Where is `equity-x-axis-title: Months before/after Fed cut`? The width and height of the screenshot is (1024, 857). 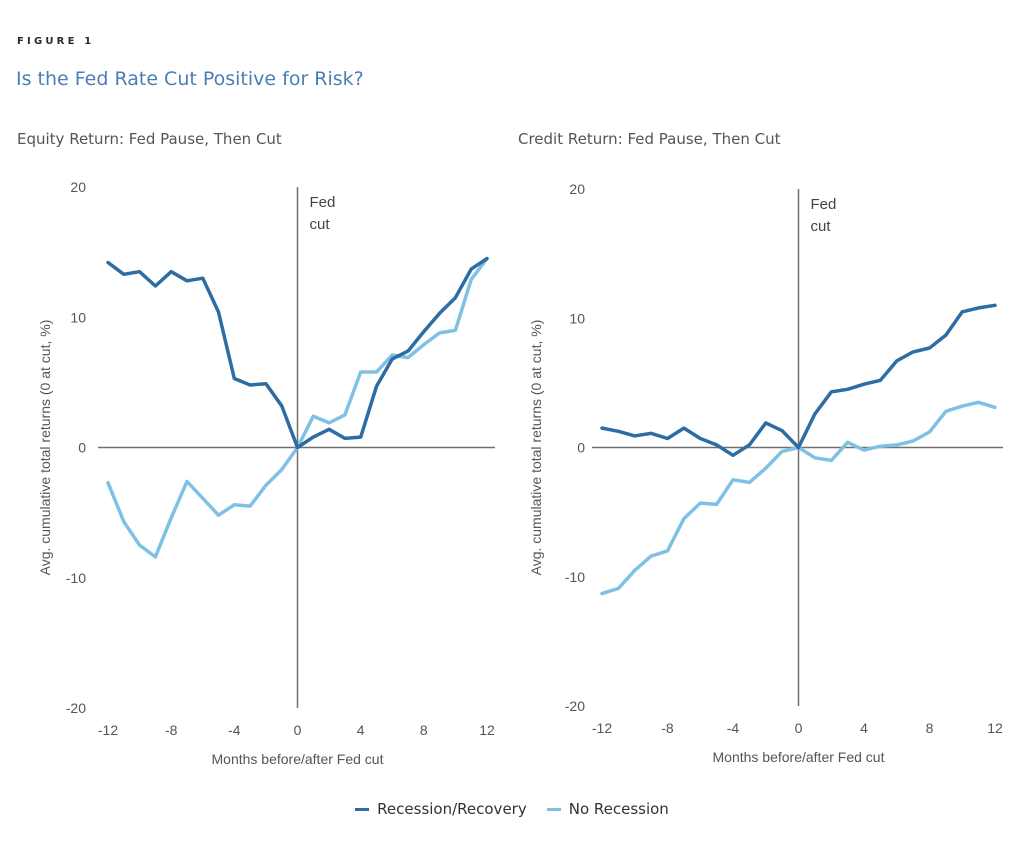 equity-x-axis-title: Months before/after Fed cut is located at coordinates (298, 759).